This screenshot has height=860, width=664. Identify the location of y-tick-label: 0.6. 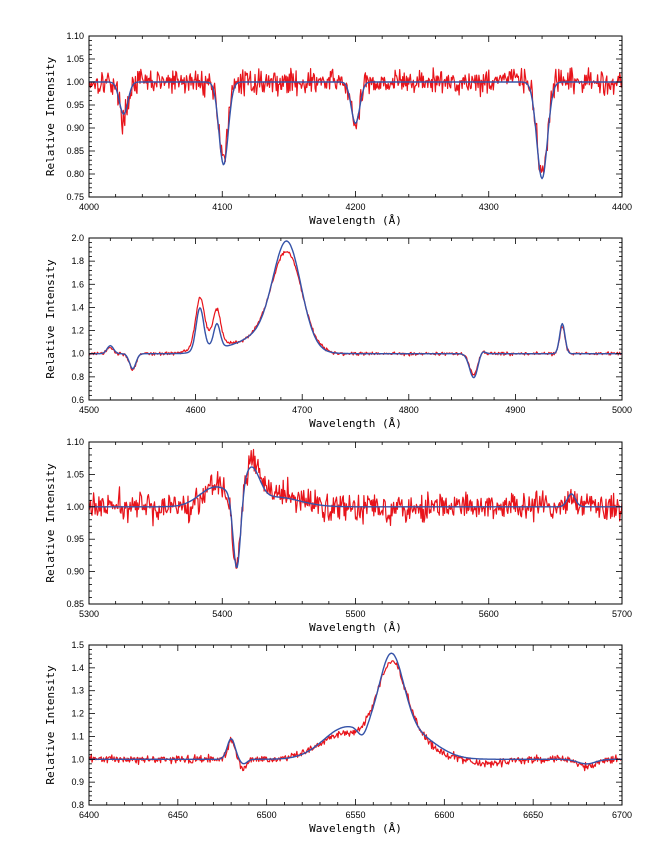
(77, 400).